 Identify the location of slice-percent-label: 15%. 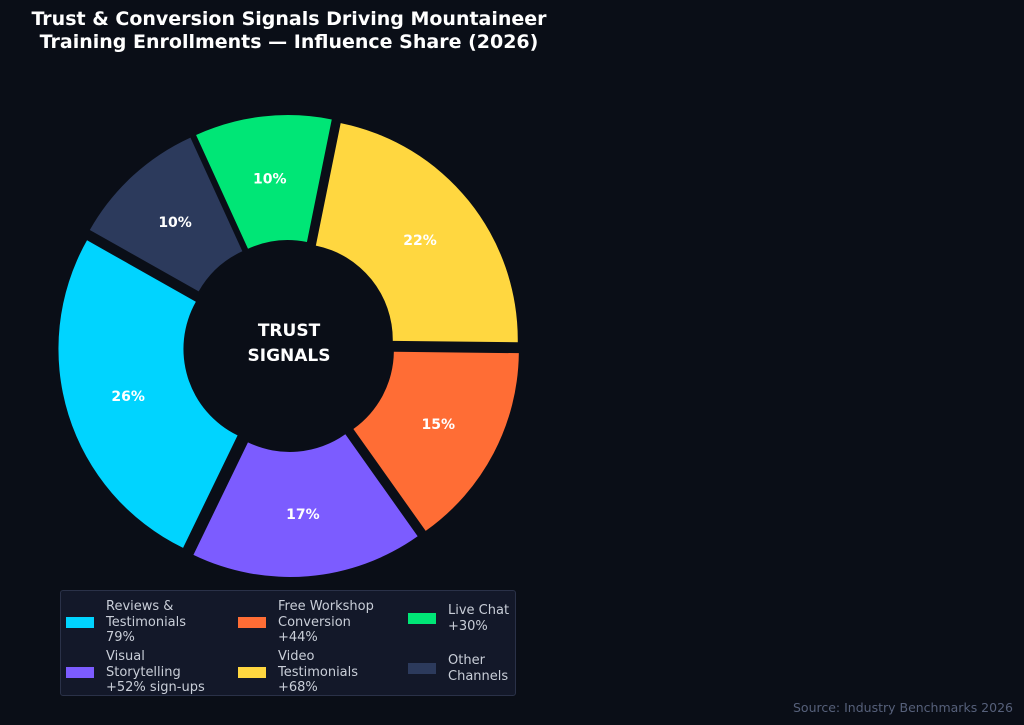
(438, 425).